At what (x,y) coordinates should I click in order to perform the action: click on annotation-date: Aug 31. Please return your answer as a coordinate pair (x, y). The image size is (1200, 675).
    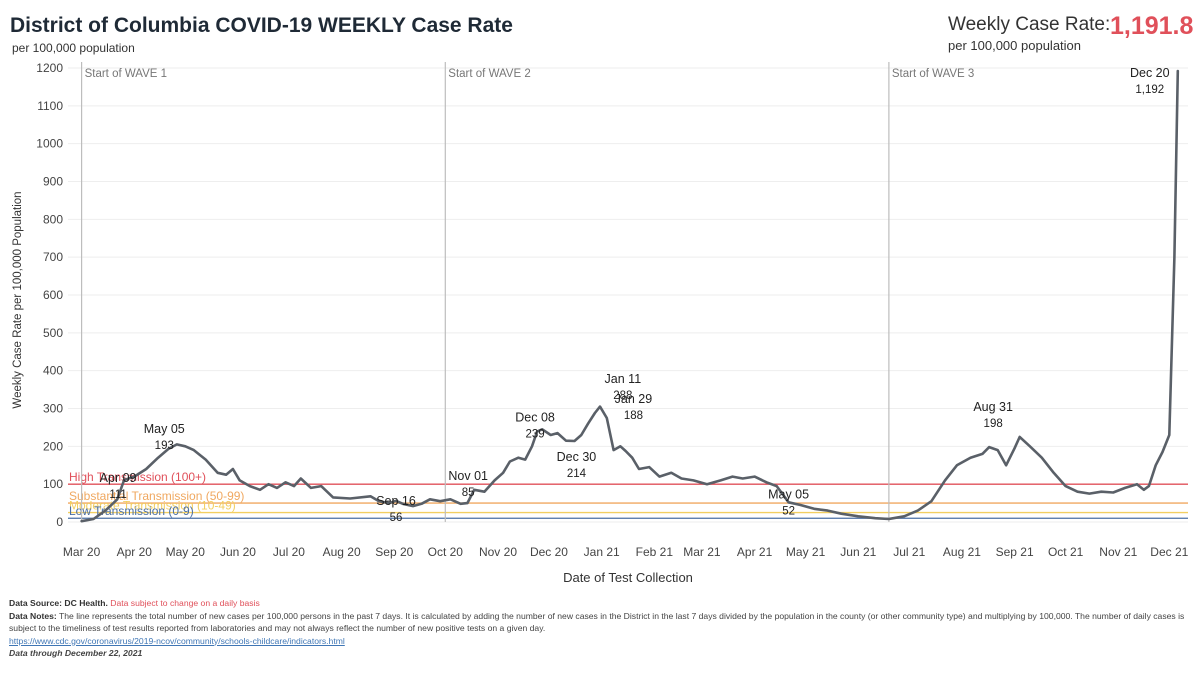
    Looking at the image, I should click on (993, 407).